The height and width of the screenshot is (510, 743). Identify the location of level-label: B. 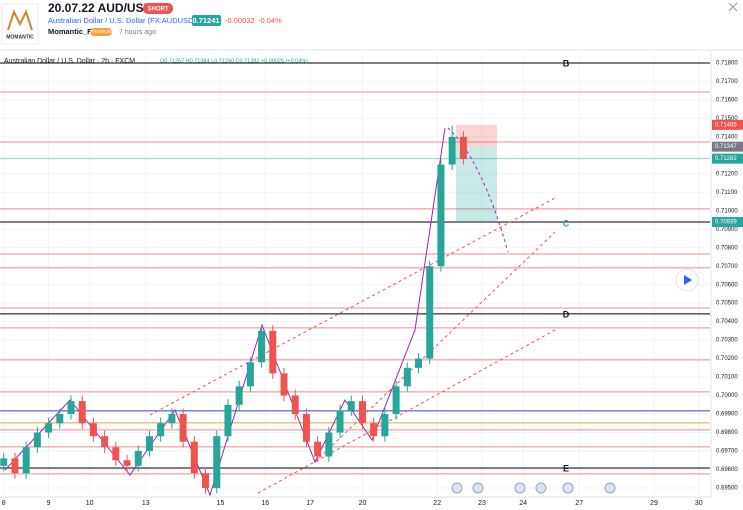
(566, 63).